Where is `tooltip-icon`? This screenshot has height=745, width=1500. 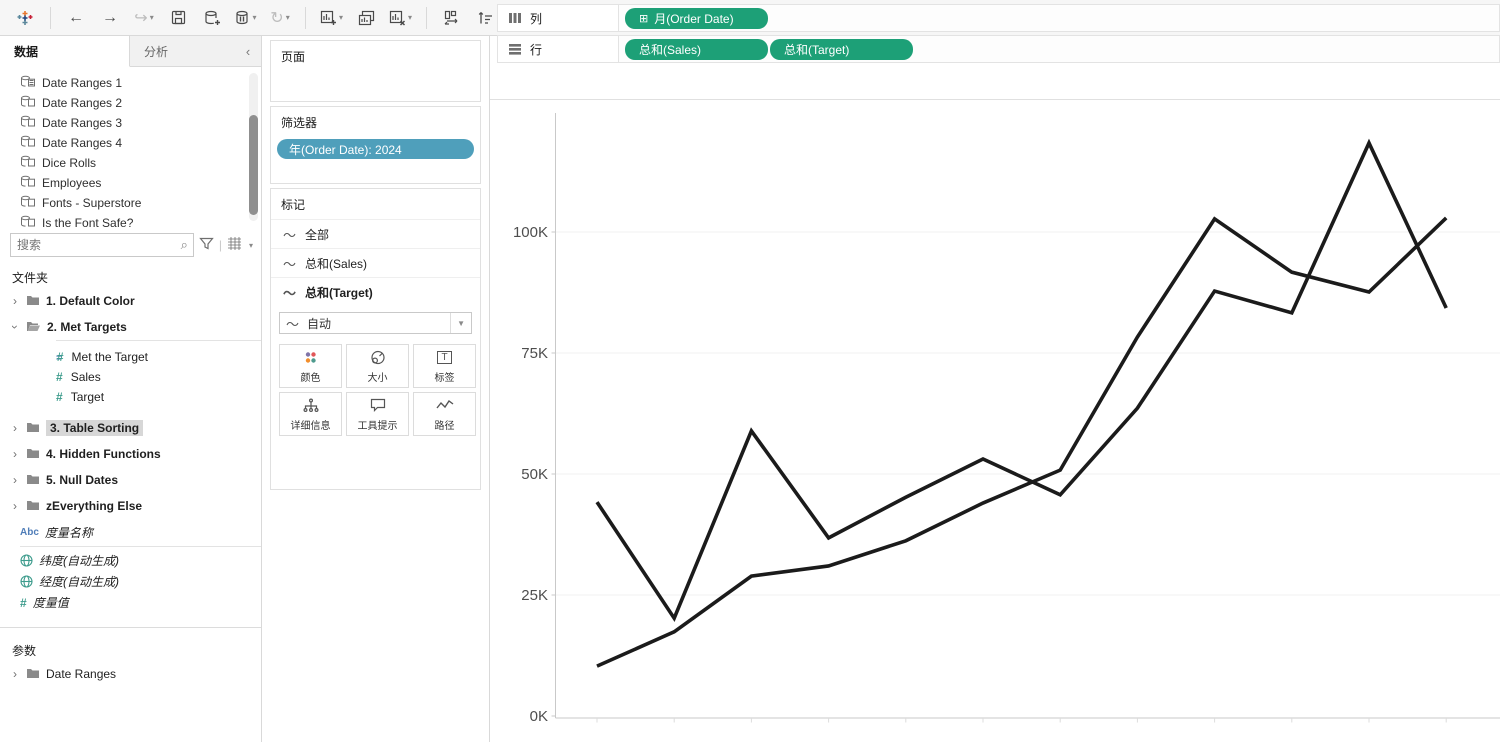 tooltip-icon is located at coordinates (378, 405).